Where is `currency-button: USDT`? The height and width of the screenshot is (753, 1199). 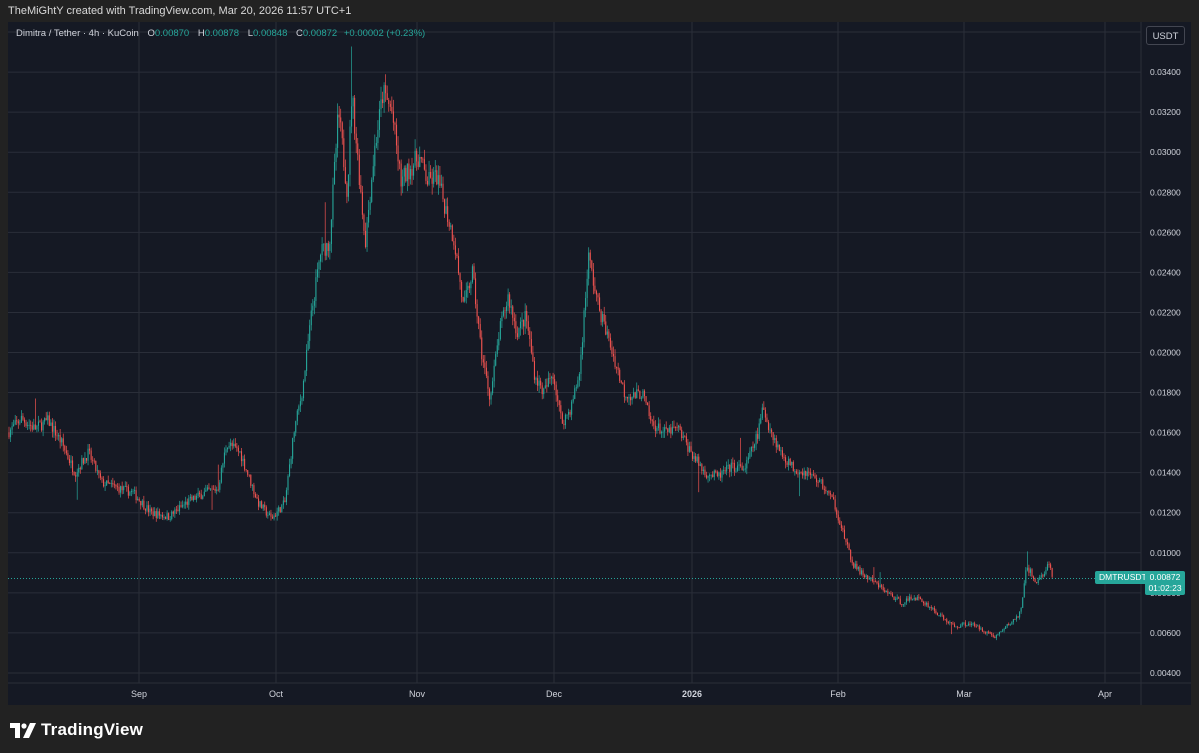
currency-button: USDT is located at coordinates (1165, 35).